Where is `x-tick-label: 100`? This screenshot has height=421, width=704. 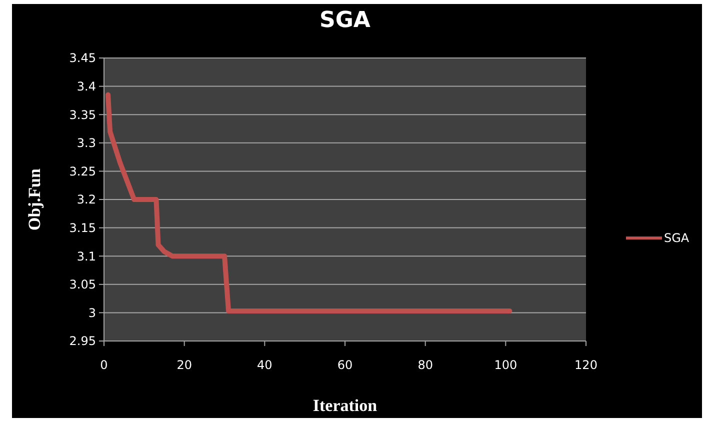 x-tick-label: 100 is located at coordinates (506, 365).